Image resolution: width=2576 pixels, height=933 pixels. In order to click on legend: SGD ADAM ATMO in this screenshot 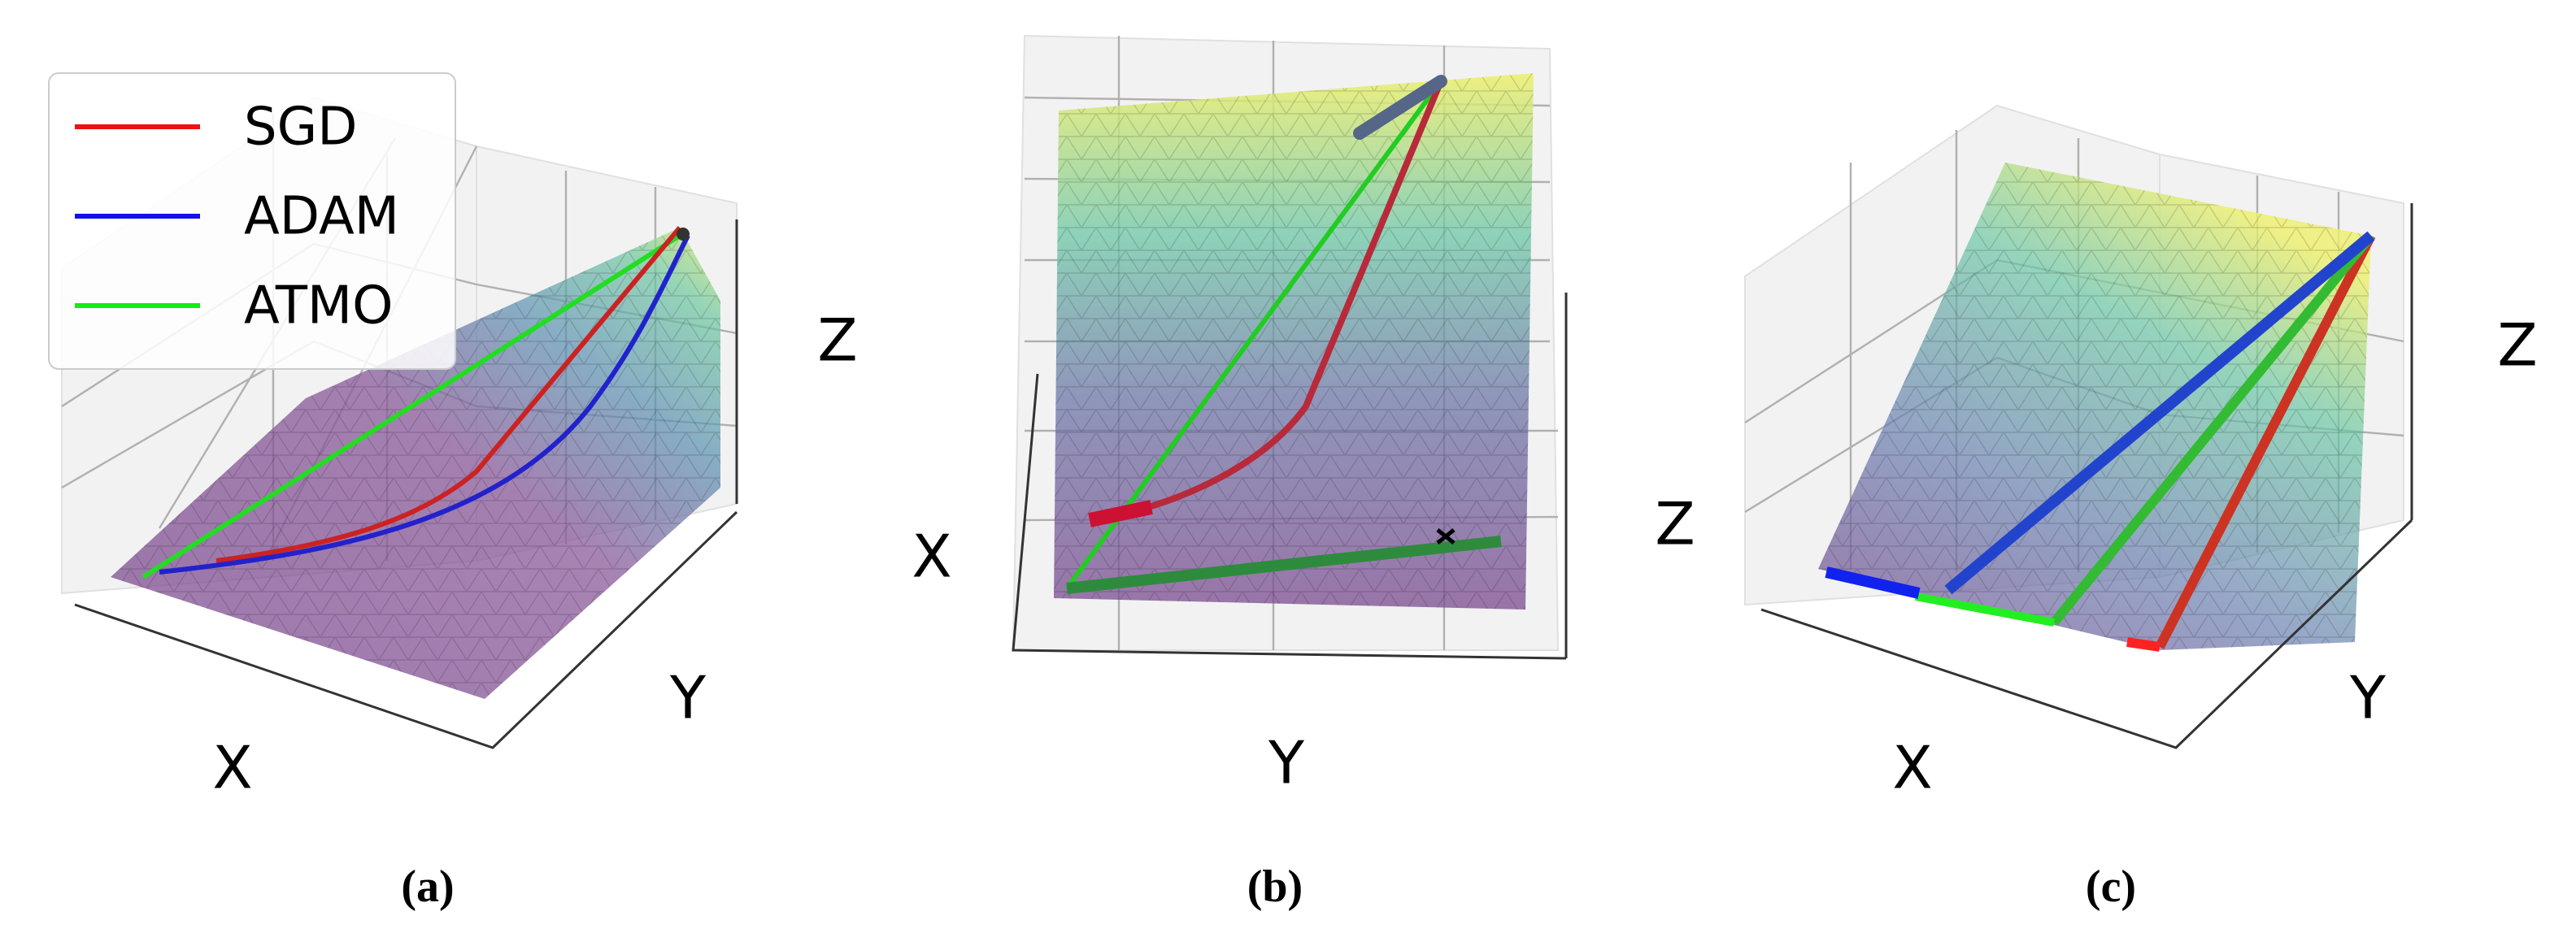, I will do `click(252, 221)`.